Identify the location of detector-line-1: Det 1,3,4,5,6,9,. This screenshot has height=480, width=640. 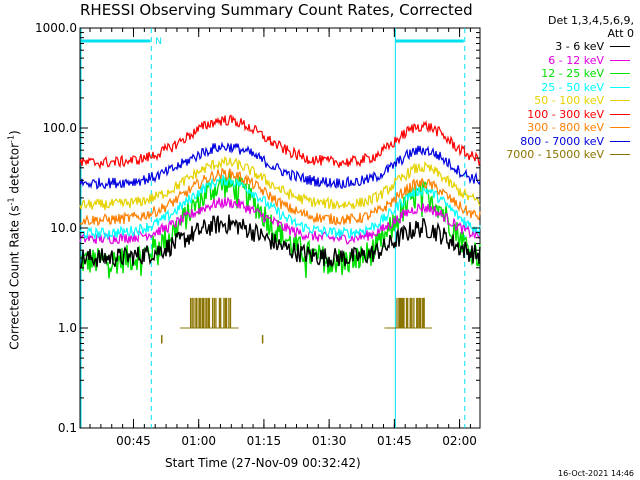
(590, 20).